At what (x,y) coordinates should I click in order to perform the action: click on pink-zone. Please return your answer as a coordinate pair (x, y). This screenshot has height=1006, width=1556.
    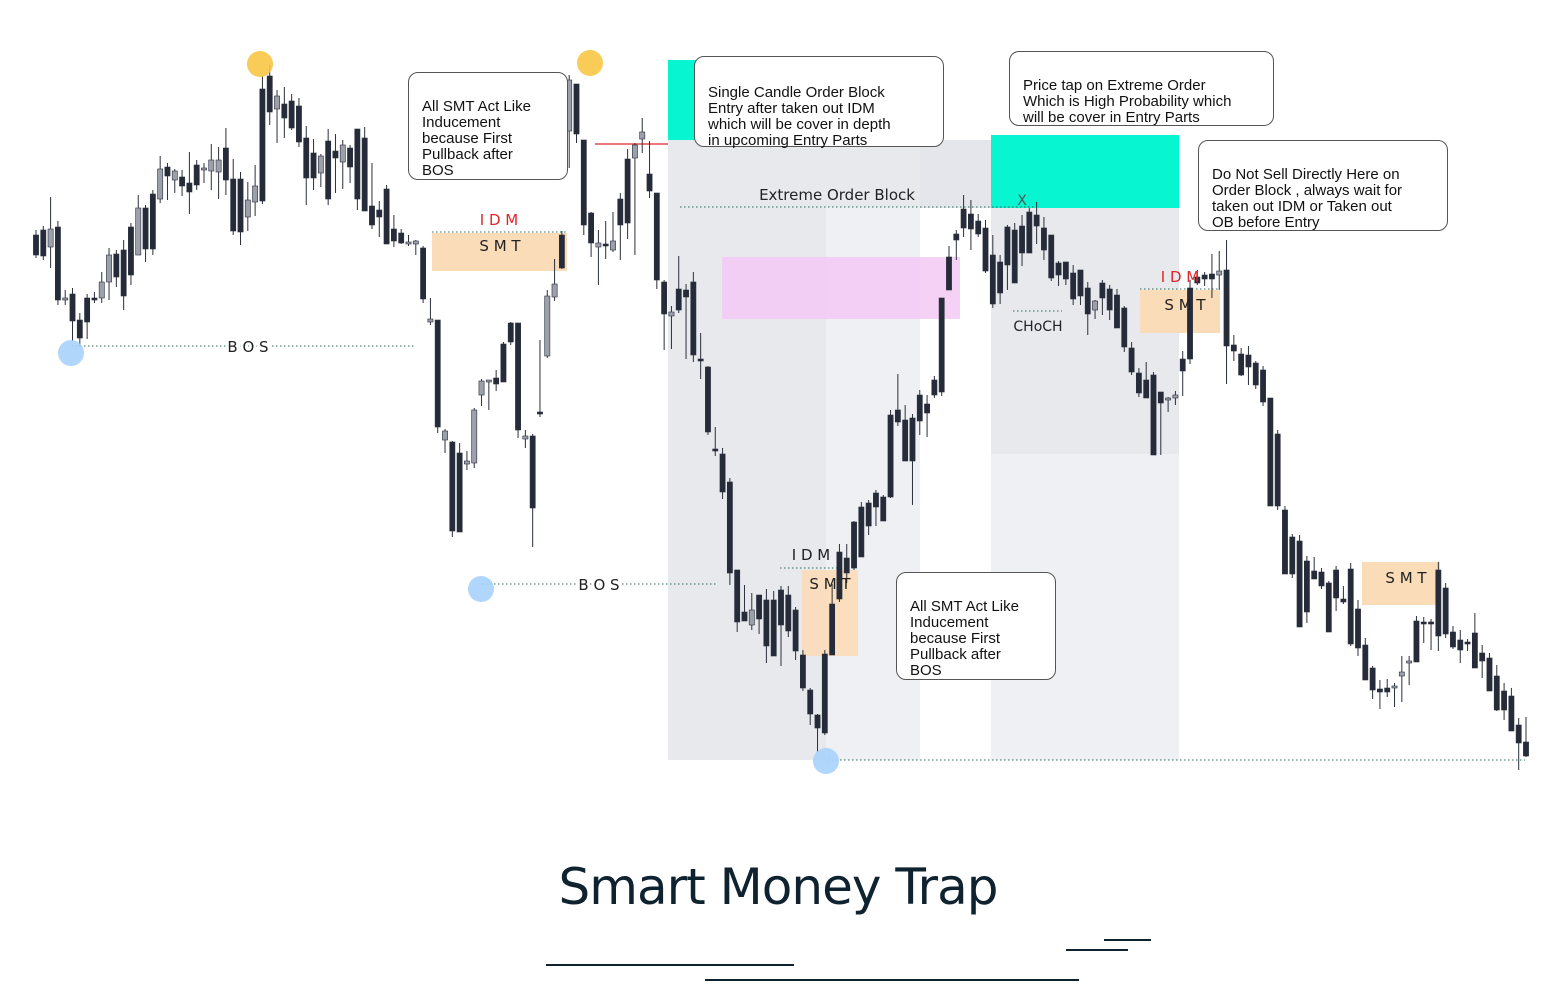
    Looking at the image, I should click on (841, 288).